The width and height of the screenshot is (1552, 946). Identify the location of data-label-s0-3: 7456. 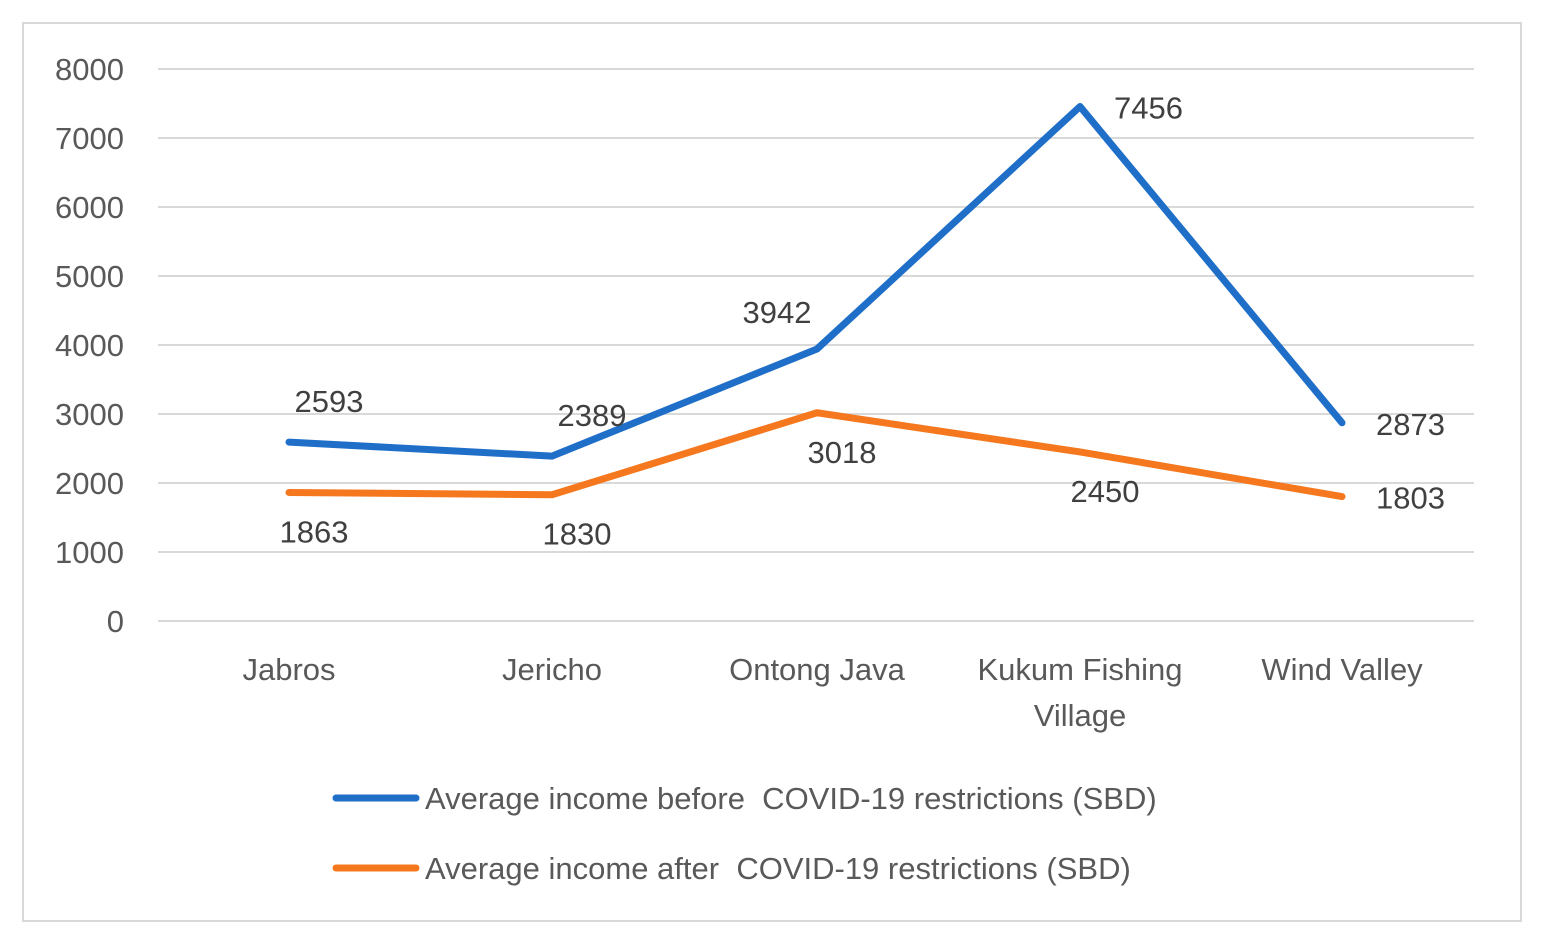
(1148, 108).